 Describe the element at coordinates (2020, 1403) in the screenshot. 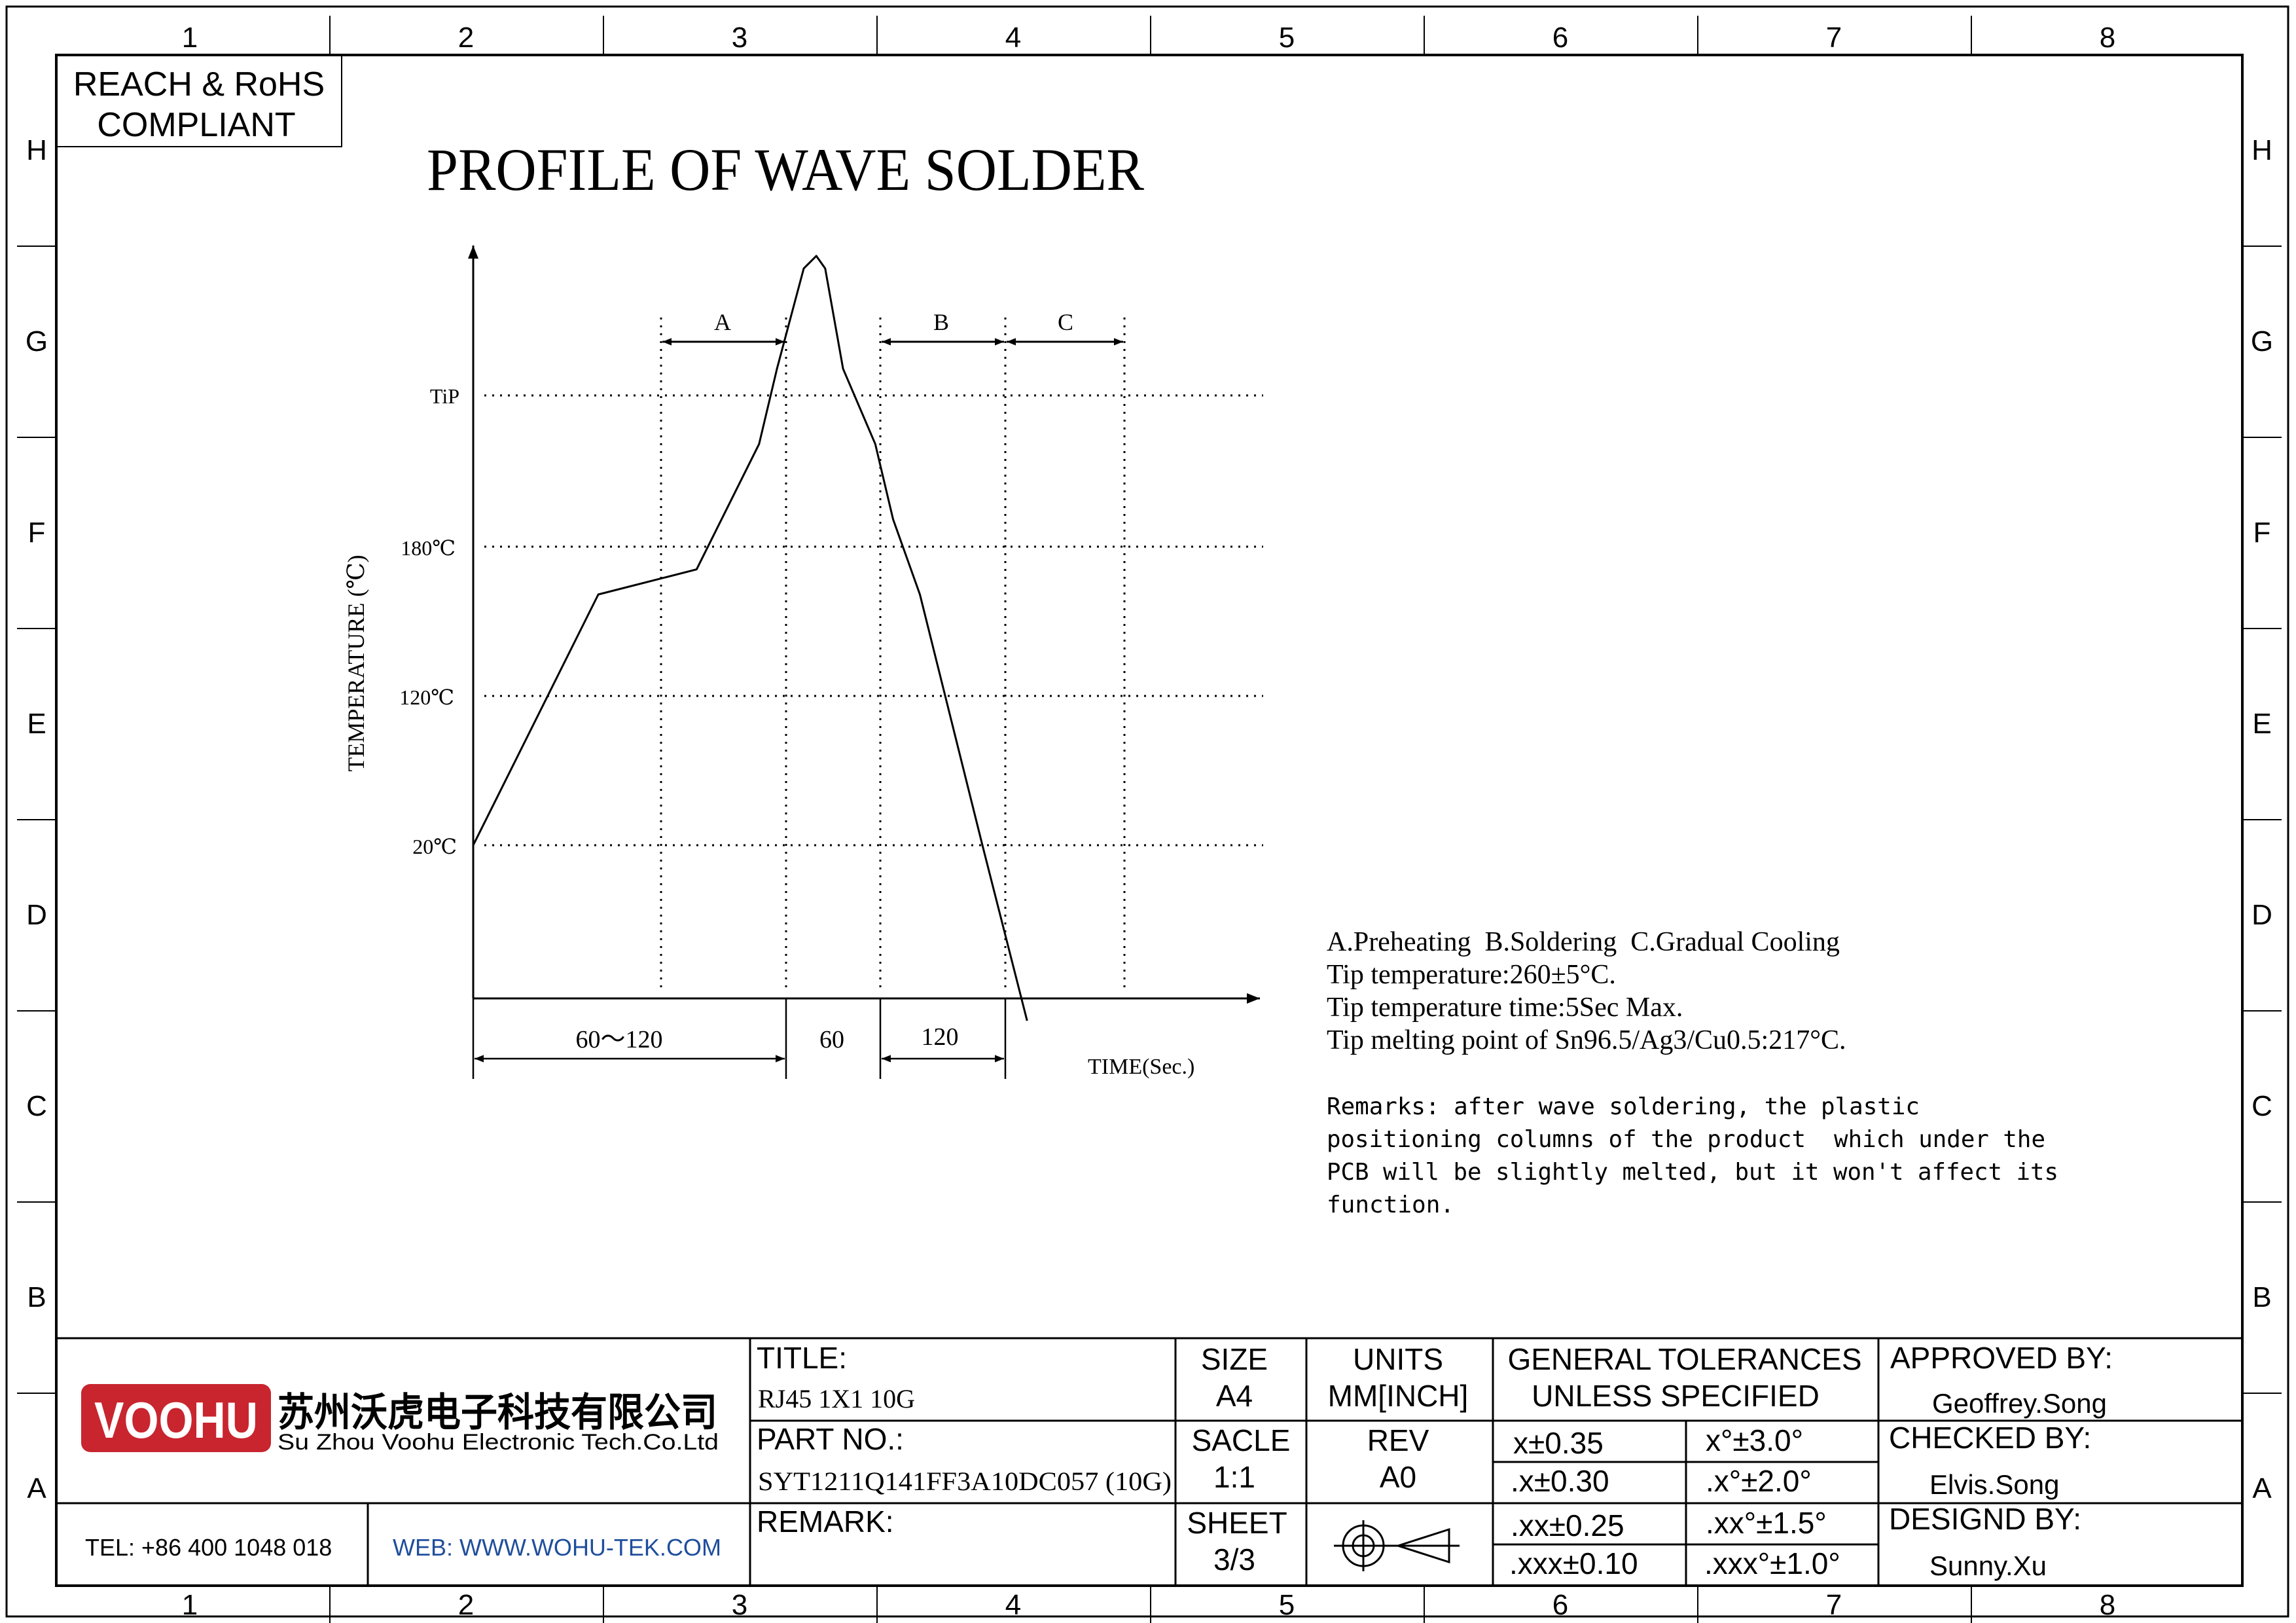

I see `approved-by-name: Geoffrey.Song` at that location.